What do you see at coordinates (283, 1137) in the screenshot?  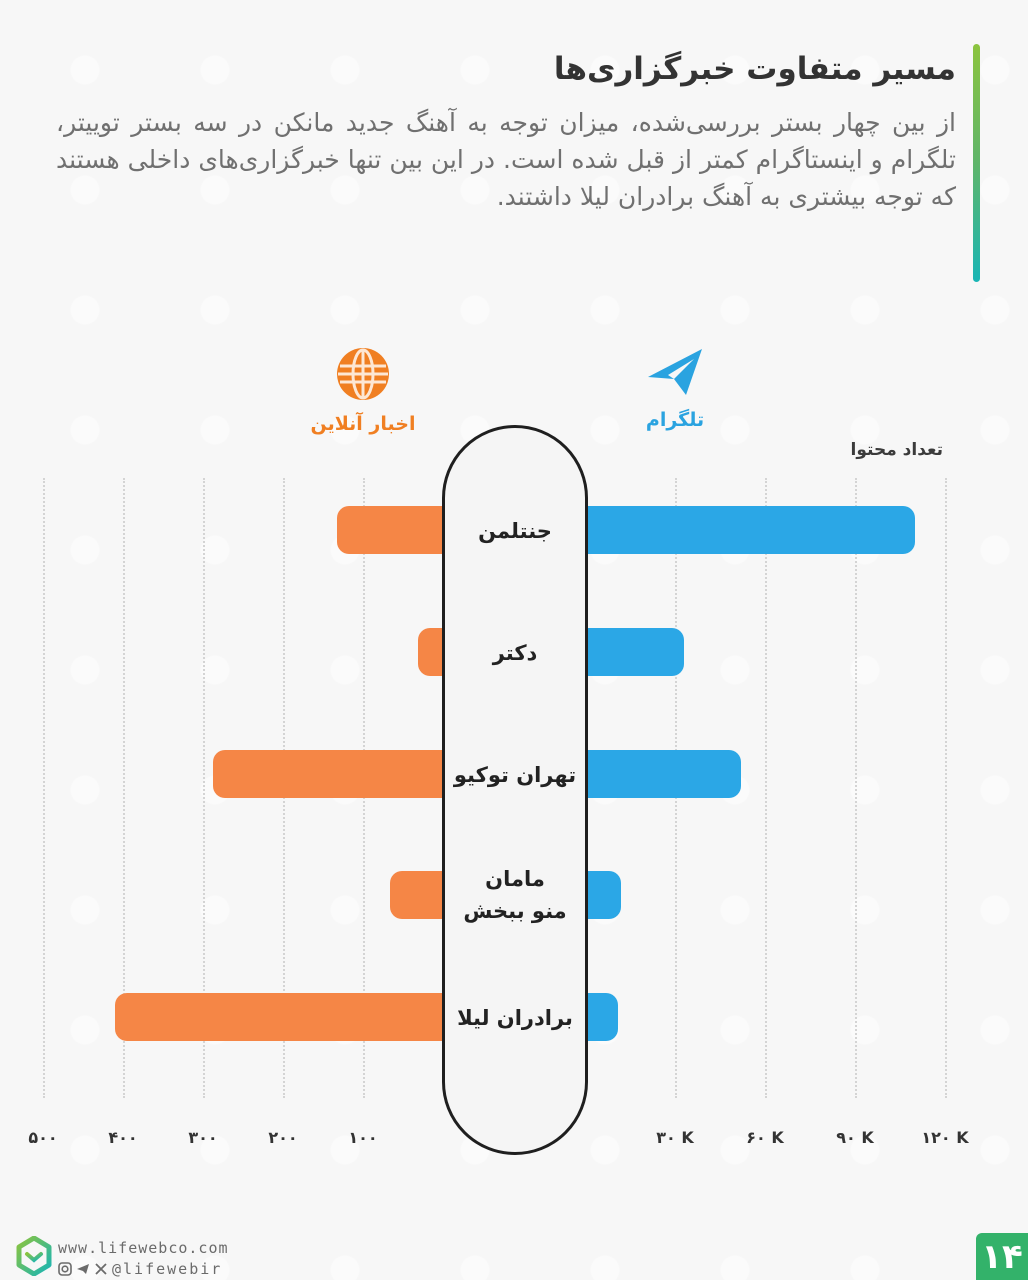 I see `tick-left-200: ۲۰۰` at bounding box center [283, 1137].